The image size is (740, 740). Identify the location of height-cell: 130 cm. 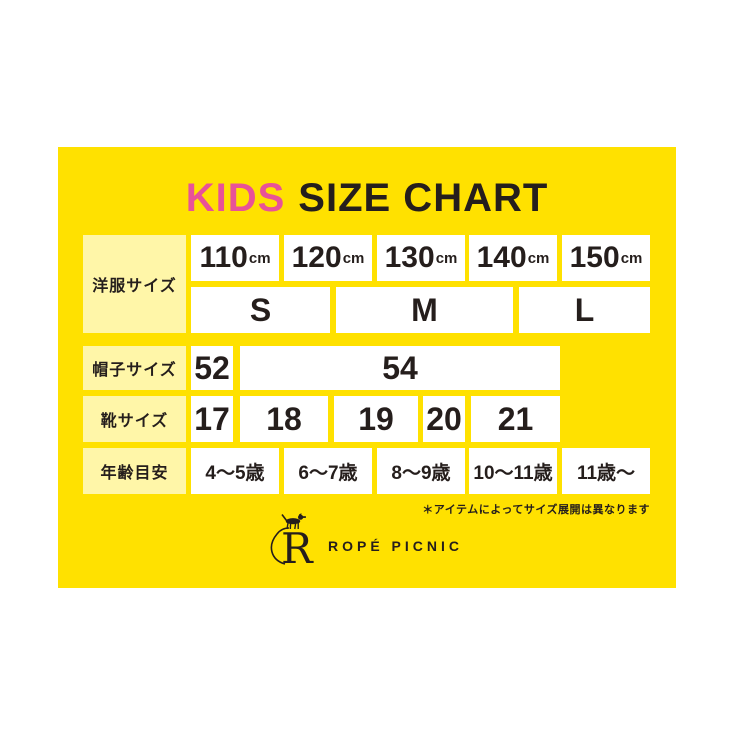
(421, 258).